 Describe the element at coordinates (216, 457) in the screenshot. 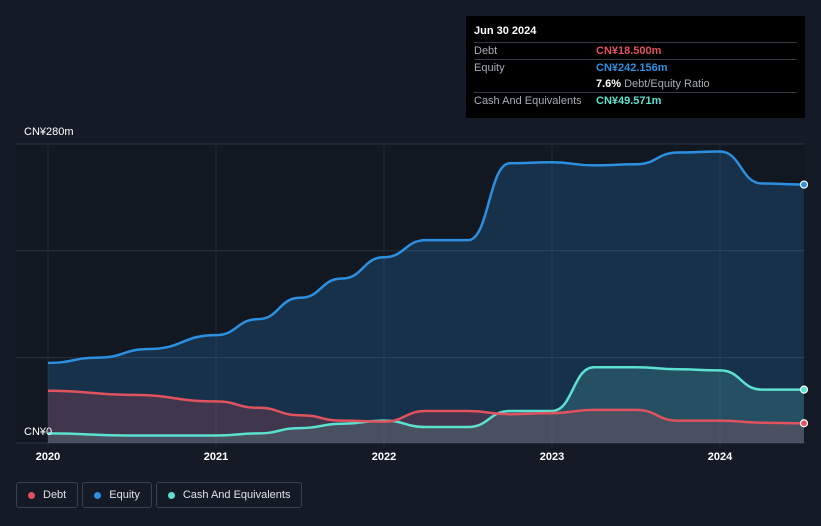

I see `x-tick-2021: 2021` at that location.